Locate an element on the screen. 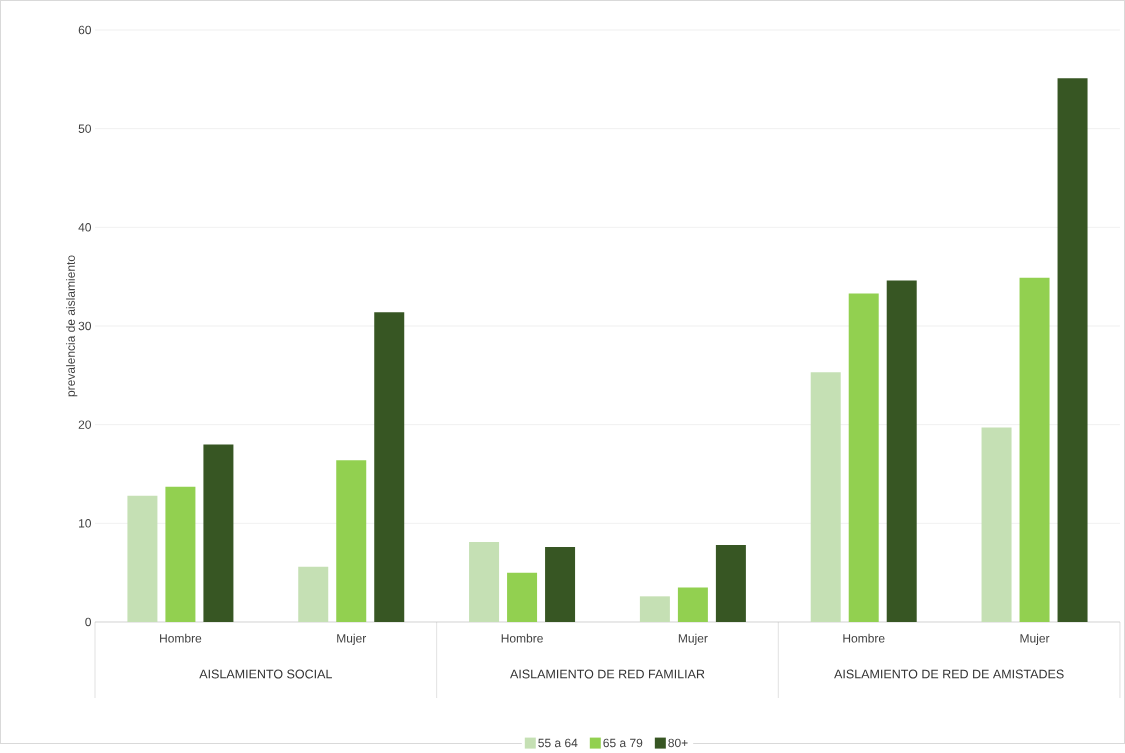 Image resolution: width=1125 pixels, height=753 pixels. text: AISLAMIENTO DE RED FAMILIAR is located at coordinates (607, 674).